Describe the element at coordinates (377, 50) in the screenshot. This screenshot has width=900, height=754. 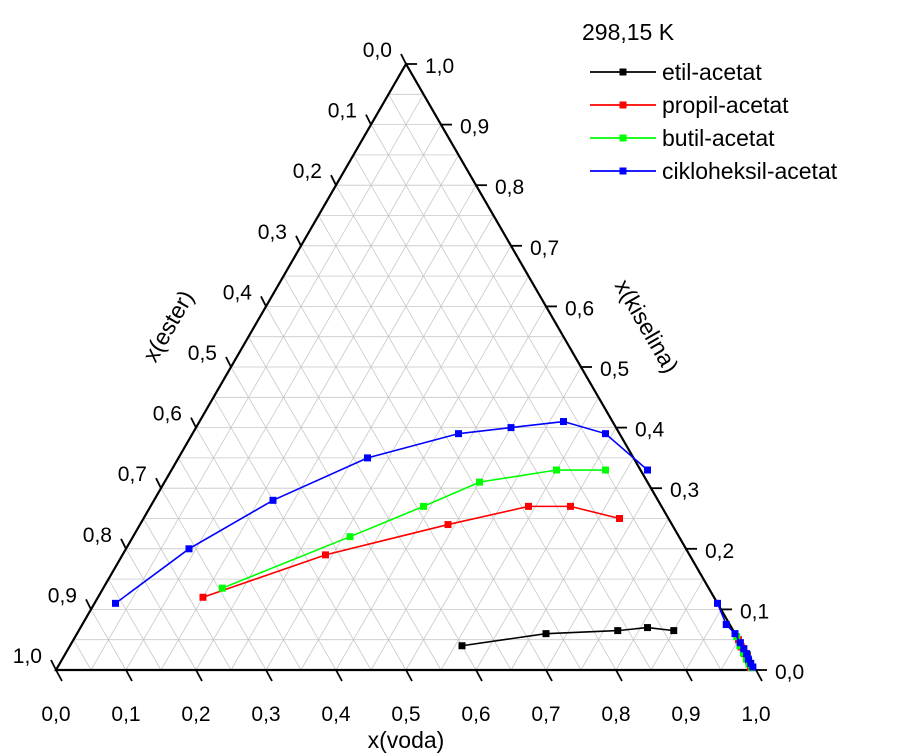
I see `left-tick-label: 0,0` at that location.